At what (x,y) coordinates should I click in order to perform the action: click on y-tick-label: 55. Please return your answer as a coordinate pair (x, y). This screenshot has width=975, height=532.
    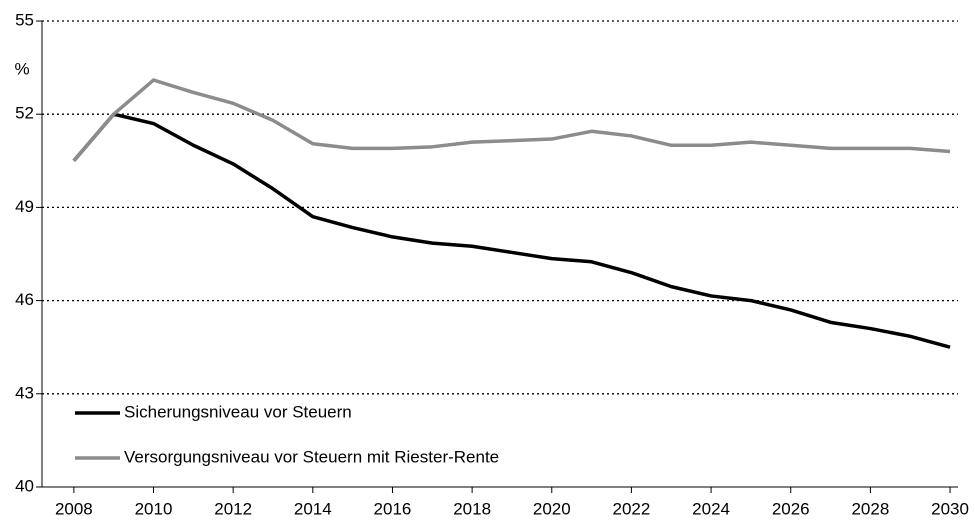
    Looking at the image, I should click on (24, 19).